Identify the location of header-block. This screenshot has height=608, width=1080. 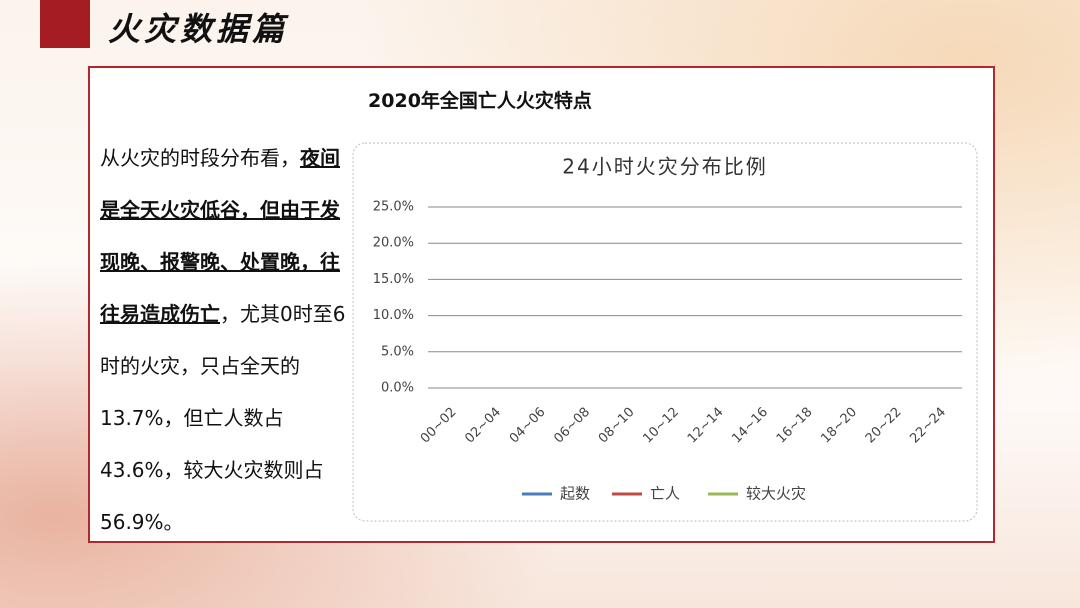
(65, 24).